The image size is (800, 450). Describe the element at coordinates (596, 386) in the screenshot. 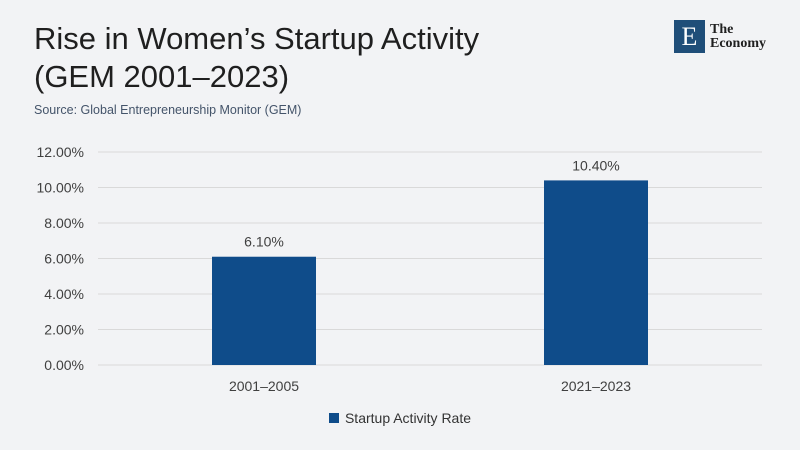

I see `x-category-label: 2021–2023` at that location.